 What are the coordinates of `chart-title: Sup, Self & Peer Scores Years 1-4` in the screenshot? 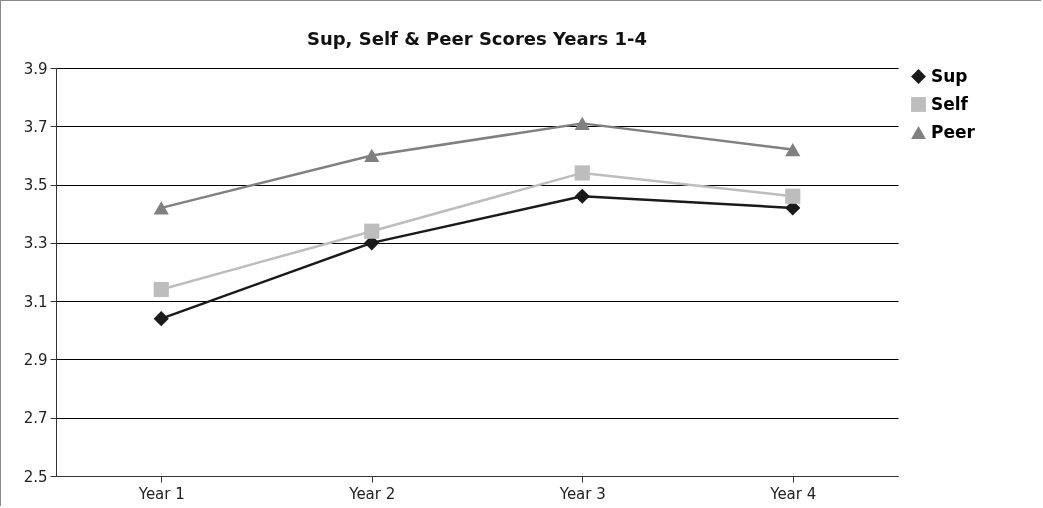 It's located at (477, 38).